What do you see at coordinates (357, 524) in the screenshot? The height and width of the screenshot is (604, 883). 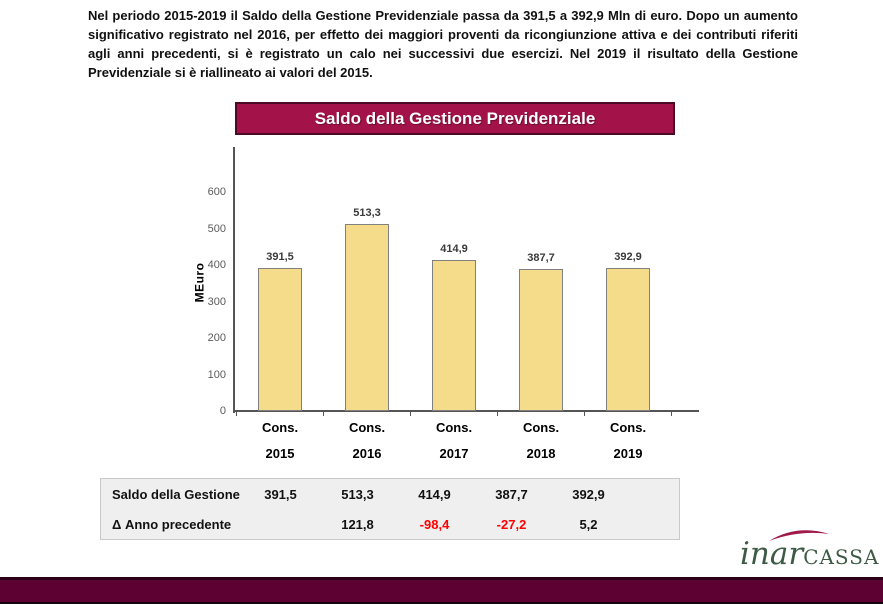 I see `table-cell: 121,8` at bounding box center [357, 524].